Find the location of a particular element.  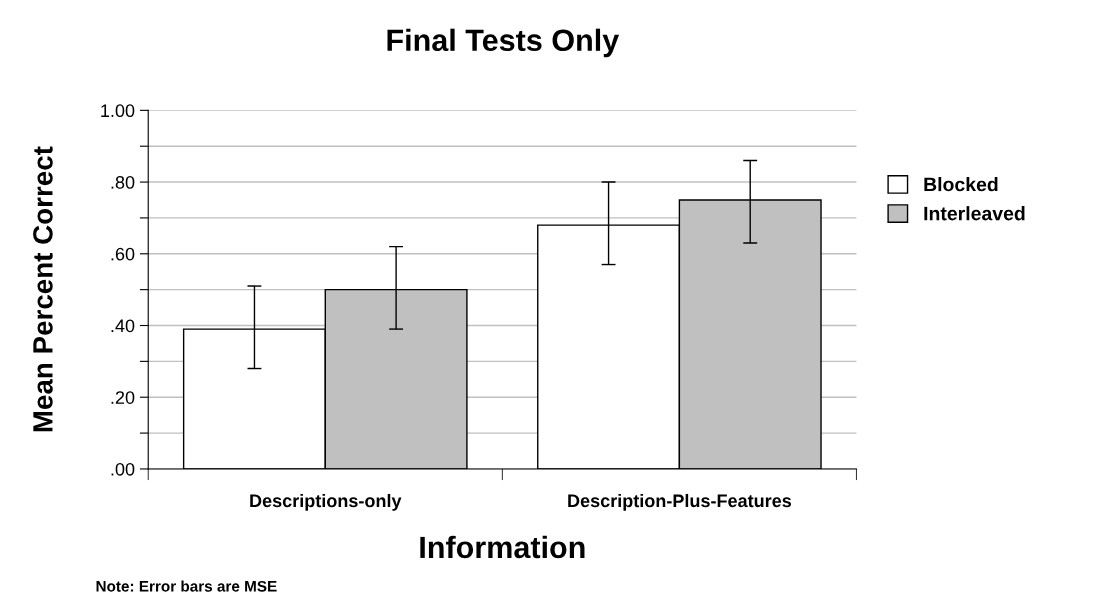

x-tick-label: Descriptions-only is located at coordinates (326, 502).